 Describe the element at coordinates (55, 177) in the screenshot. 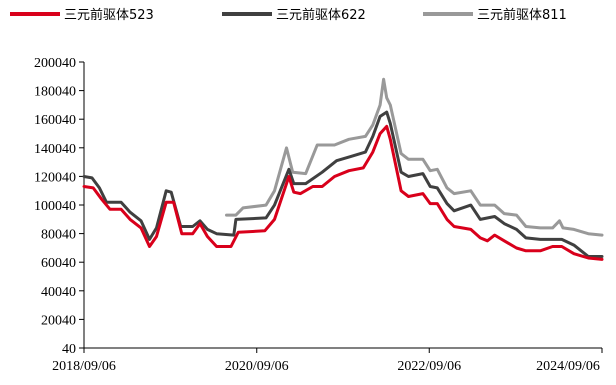

I see `y-tick-label: 120040` at that location.